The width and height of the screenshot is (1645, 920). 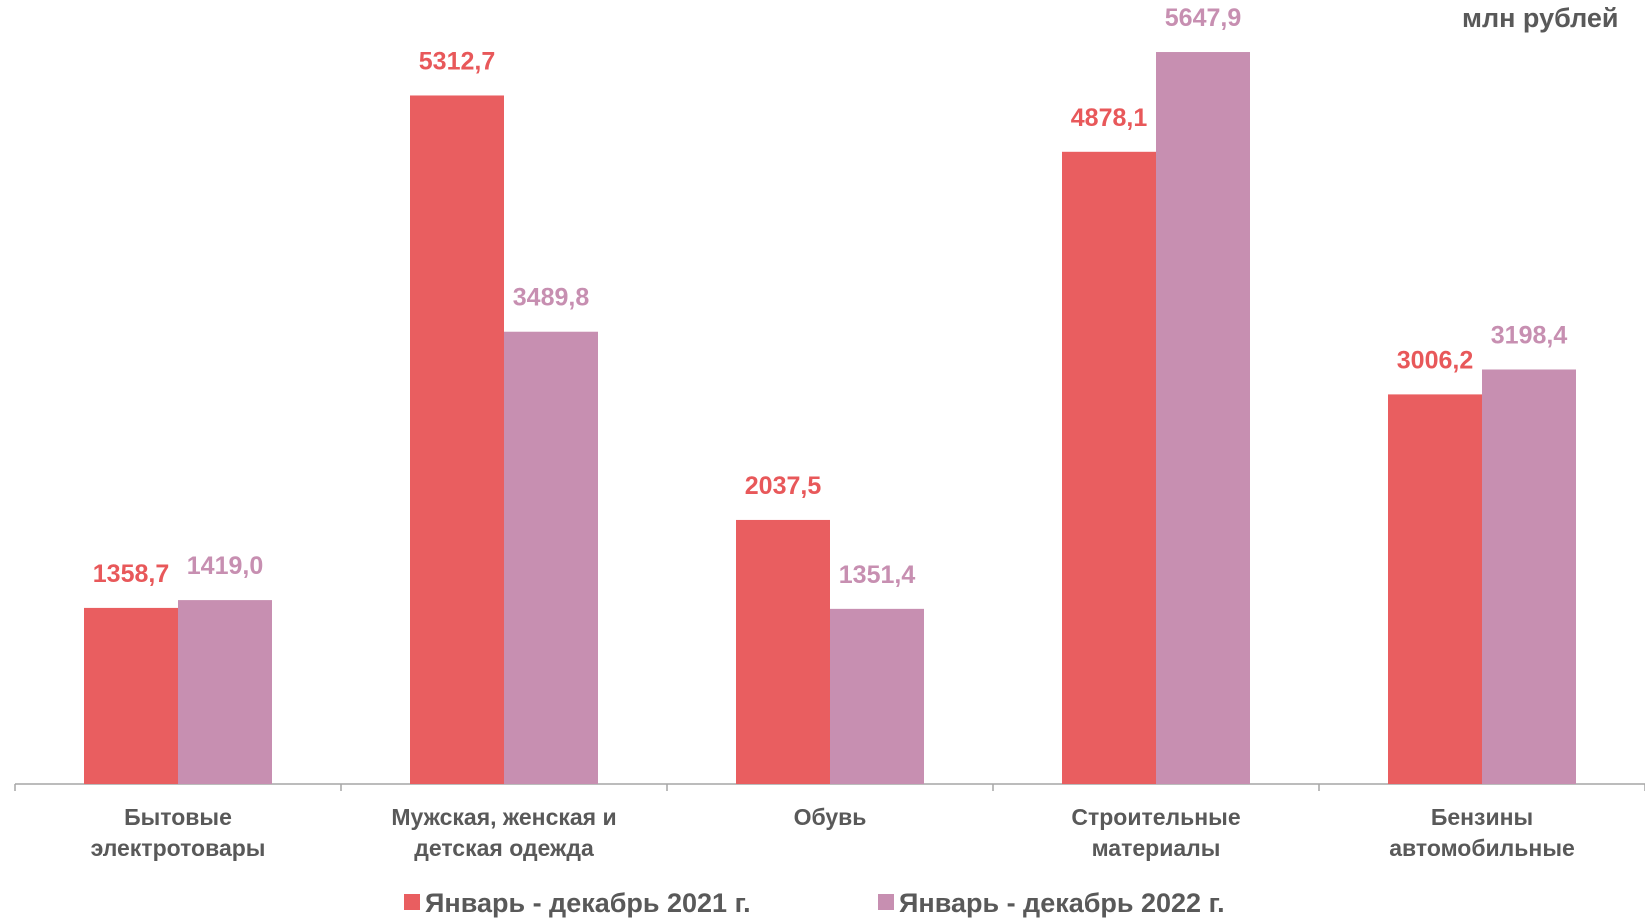 What do you see at coordinates (1540, 18) in the screenshot?
I see `unit-label: млн рублей` at bounding box center [1540, 18].